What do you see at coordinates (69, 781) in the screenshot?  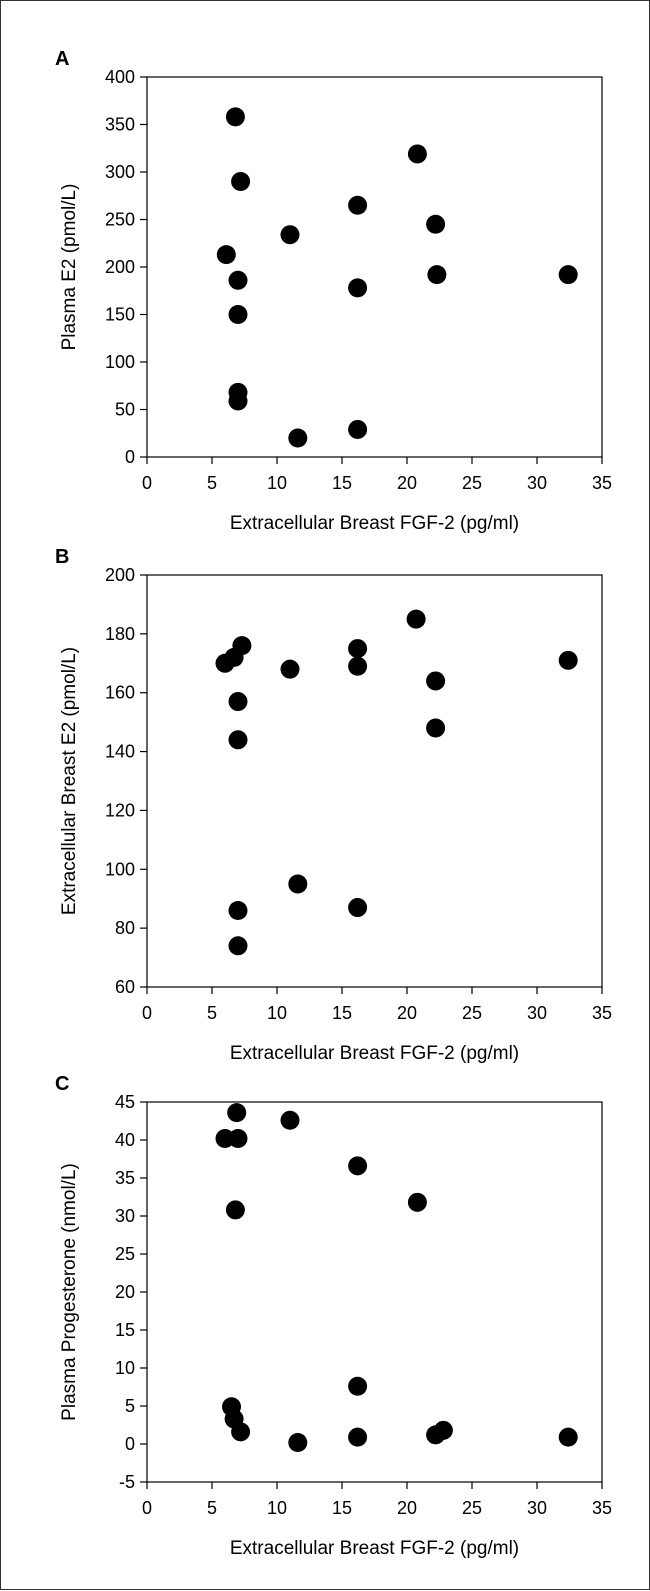 I see `y-axis-title: Extracellular Breast E2 (pmol/L)` at bounding box center [69, 781].